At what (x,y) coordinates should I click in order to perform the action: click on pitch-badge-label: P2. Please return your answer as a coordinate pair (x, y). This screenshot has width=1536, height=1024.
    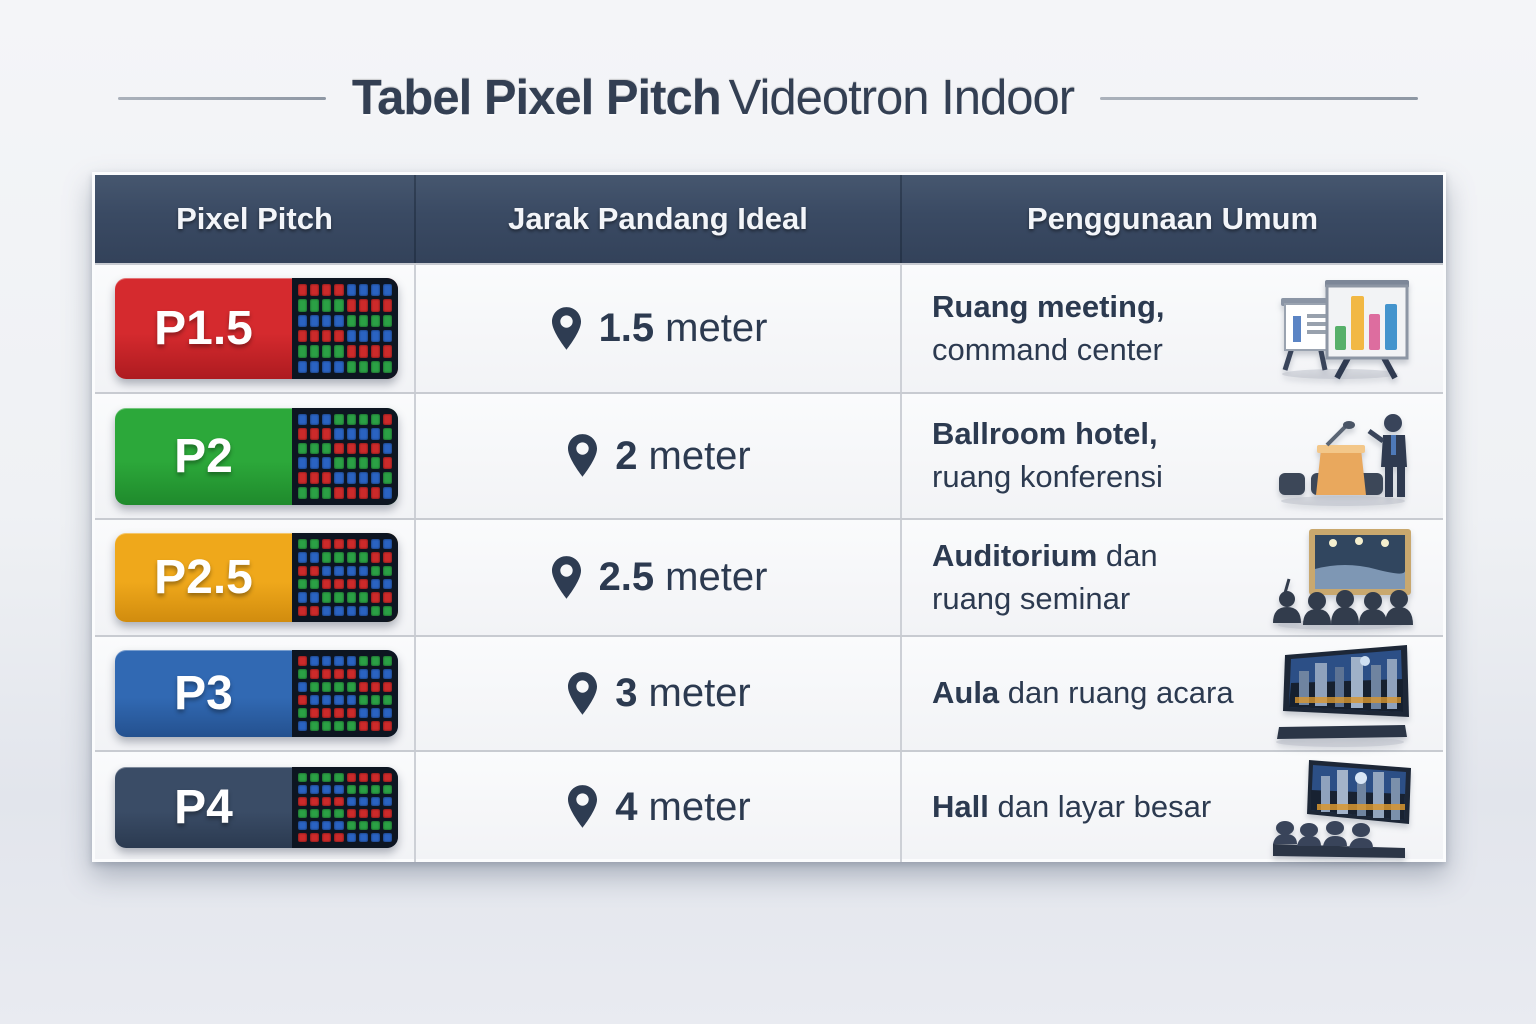
    Looking at the image, I should click on (203, 456).